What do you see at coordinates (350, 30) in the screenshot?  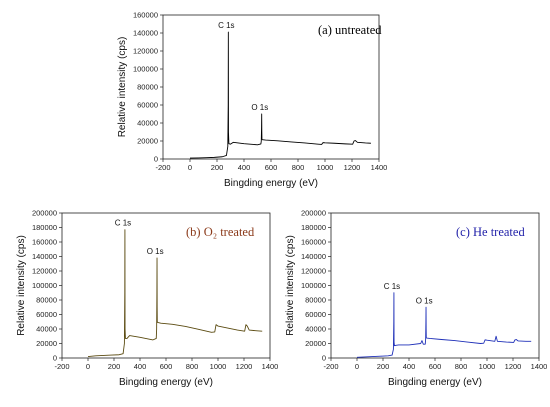 I see `panel-title: (a) untreated` at bounding box center [350, 30].